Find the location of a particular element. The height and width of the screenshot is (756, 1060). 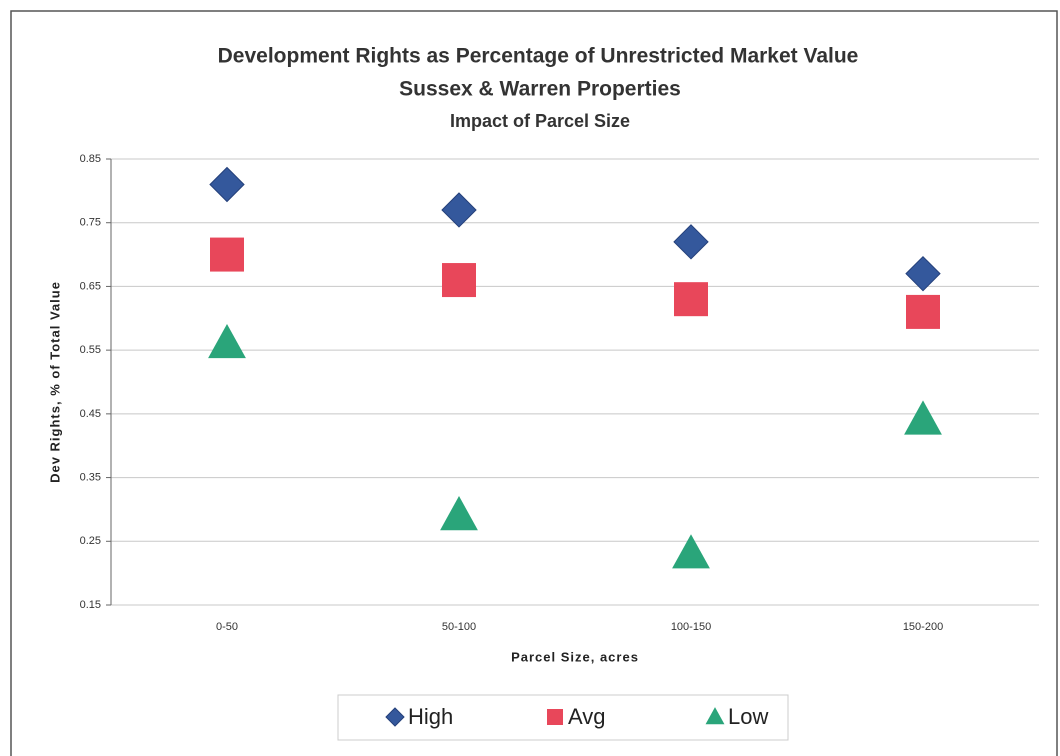

y-tick-label: 0.75 is located at coordinates (90, 223).